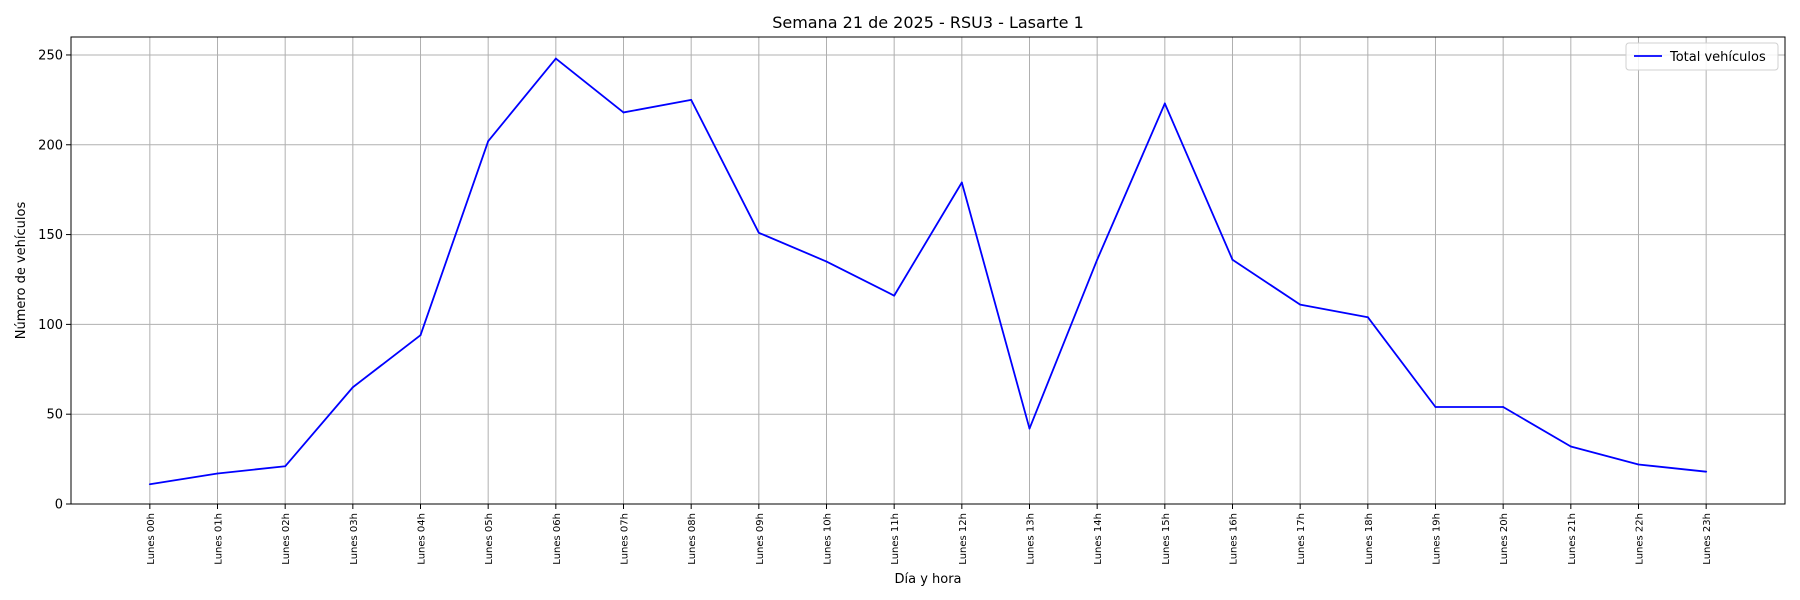 This screenshot has height=600, width=1800. I want to click on x-axis-label: Día y hora, so click(927, 579).